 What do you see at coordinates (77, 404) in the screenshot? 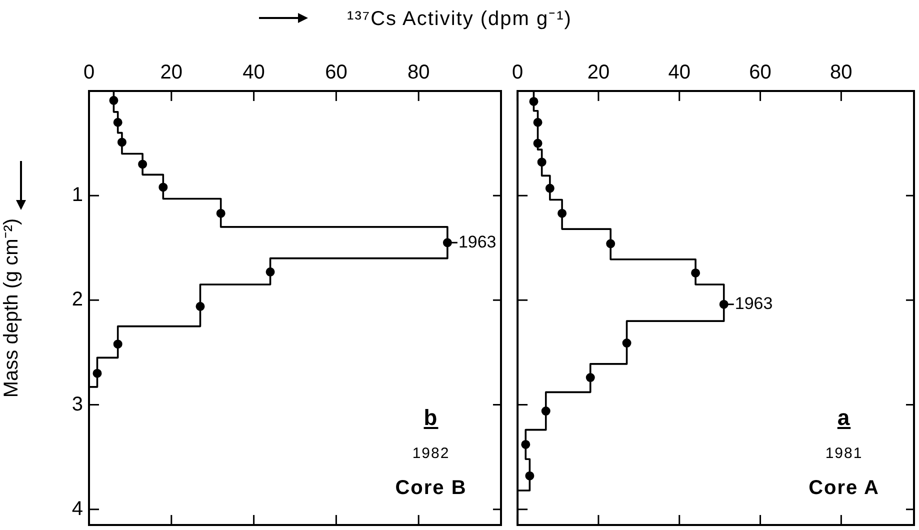
I see `y-tick-label: 3` at bounding box center [77, 404].